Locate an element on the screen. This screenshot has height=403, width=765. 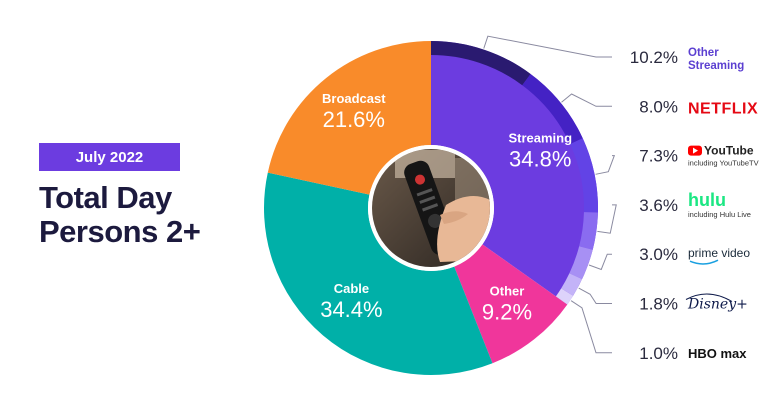
connector-netflix is located at coordinates (586, 100).